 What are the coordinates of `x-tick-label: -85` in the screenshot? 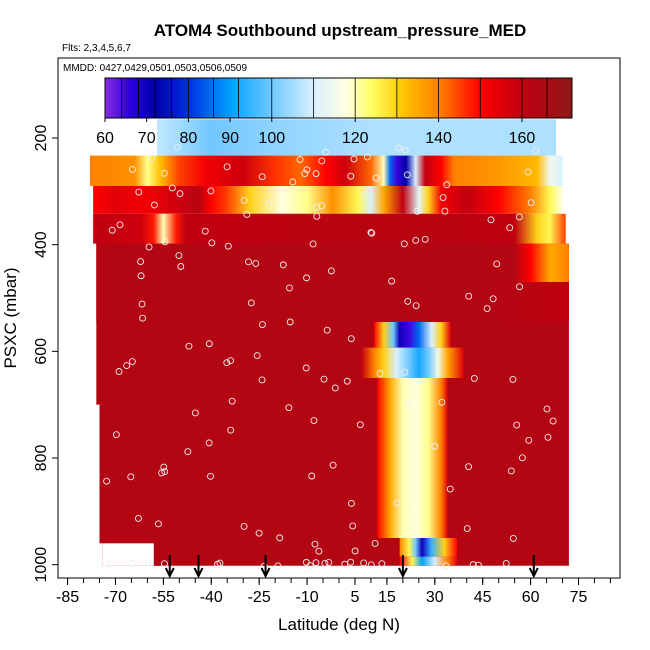 It's located at (67, 597).